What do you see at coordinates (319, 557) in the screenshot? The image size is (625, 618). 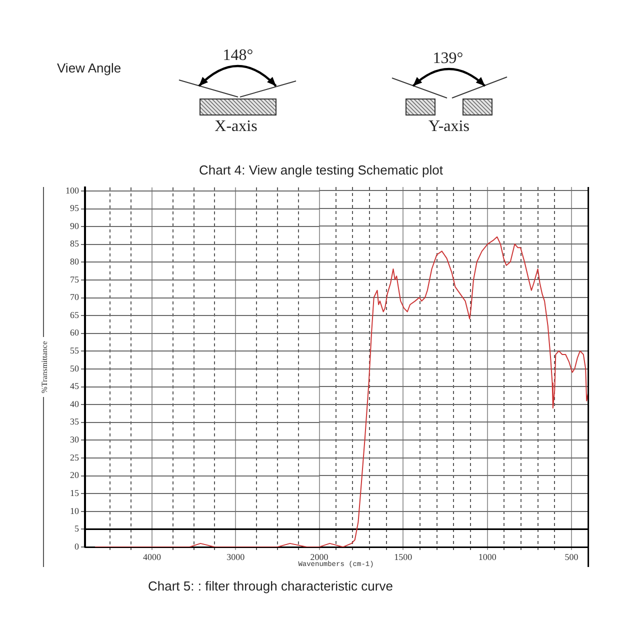 I see `x-tick-label: 2000` at bounding box center [319, 557].